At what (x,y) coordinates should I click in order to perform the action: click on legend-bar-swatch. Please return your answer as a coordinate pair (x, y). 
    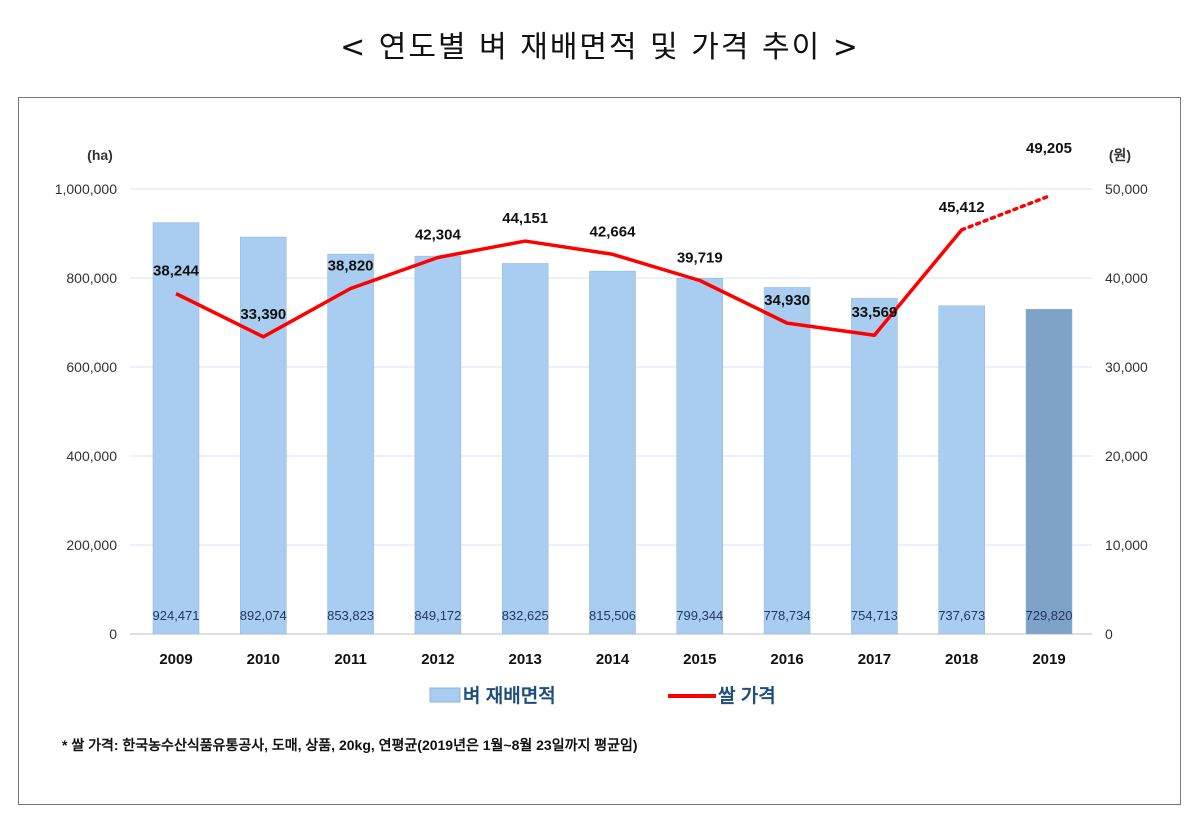
    Looking at the image, I should click on (445, 695).